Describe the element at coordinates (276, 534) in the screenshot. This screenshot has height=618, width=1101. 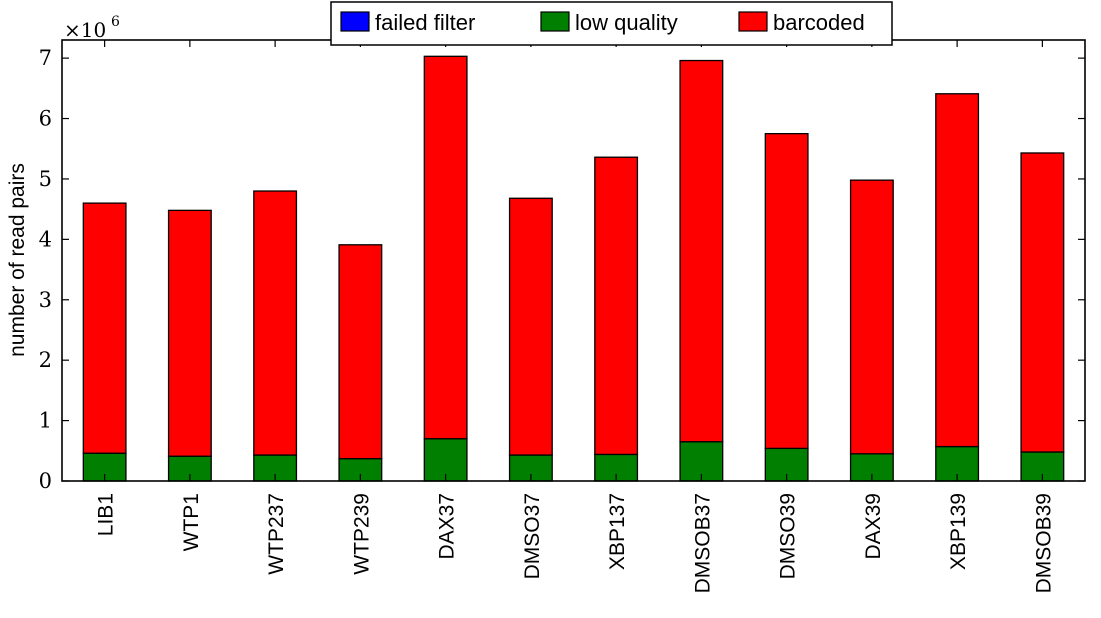
I see `x-tick-label-wtp237: WTP237` at that location.